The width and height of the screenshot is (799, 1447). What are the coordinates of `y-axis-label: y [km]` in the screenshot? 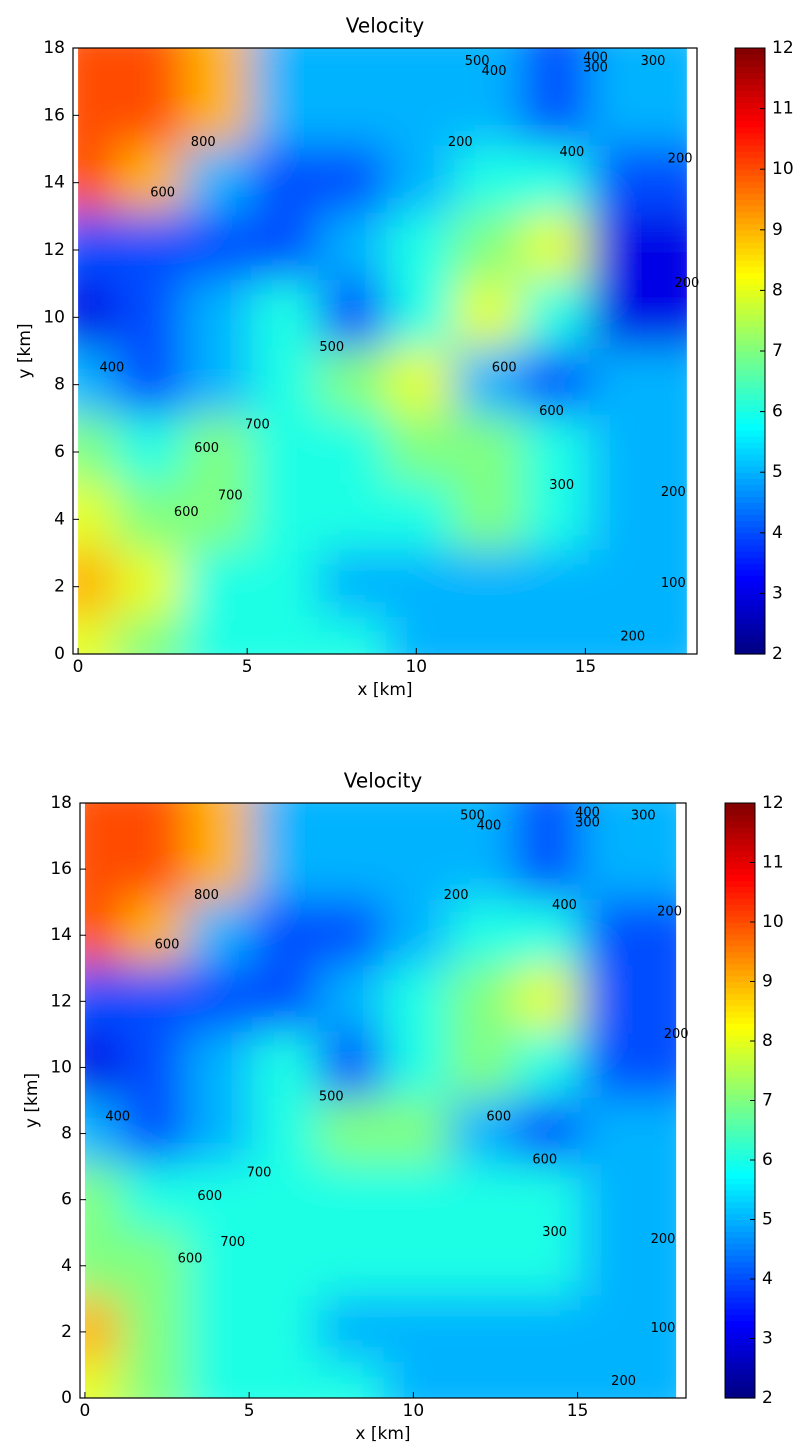 It's located at (32, 1100).